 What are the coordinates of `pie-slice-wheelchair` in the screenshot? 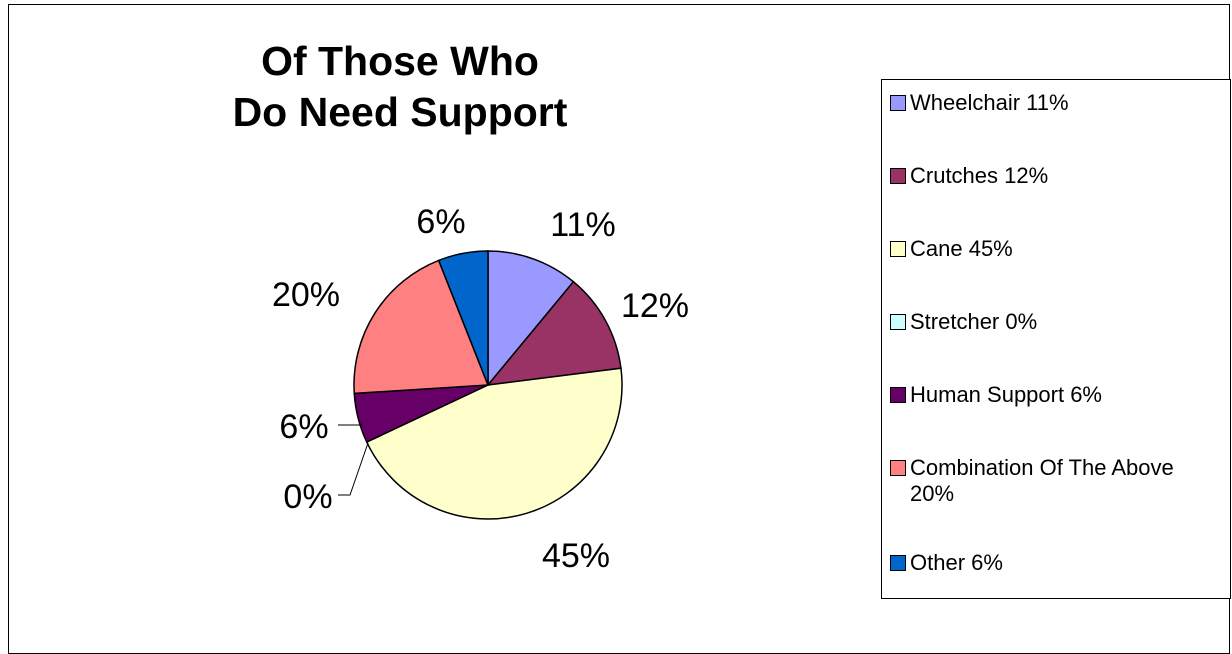 It's located at (531, 319).